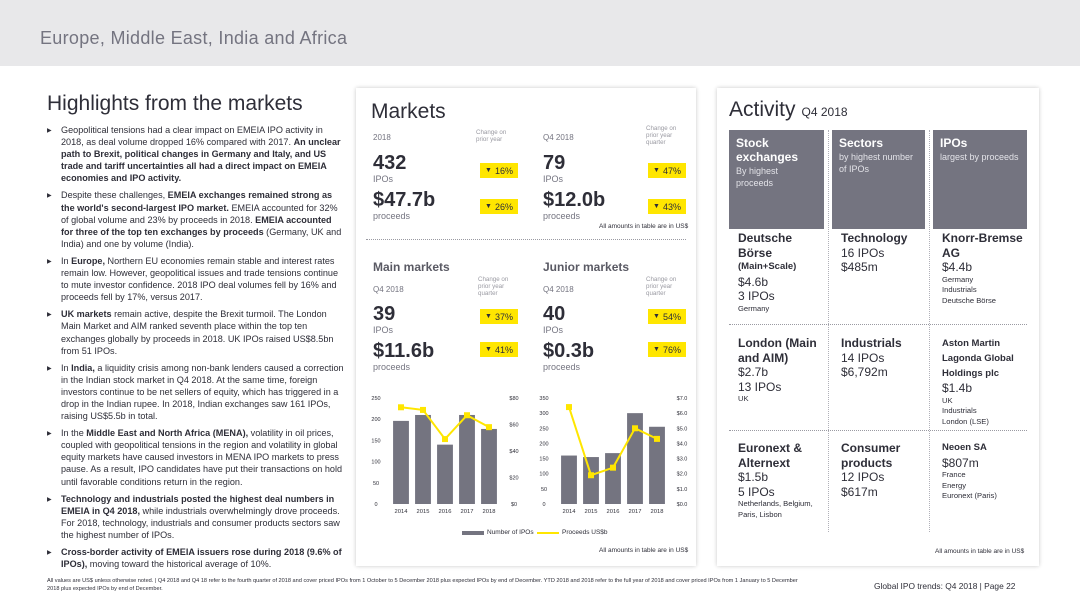 Image resolution: width=1080 pixels, height=608 pixels. Describe the element at coordinates (767, 266) in the screenshot. I see `exchange-subname: (Main+Scale)` at that location.